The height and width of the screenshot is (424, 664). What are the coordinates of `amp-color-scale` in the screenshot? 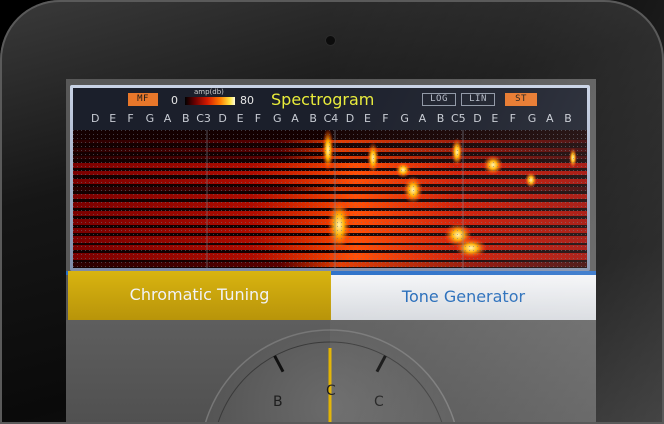 It's located at (210, 101).